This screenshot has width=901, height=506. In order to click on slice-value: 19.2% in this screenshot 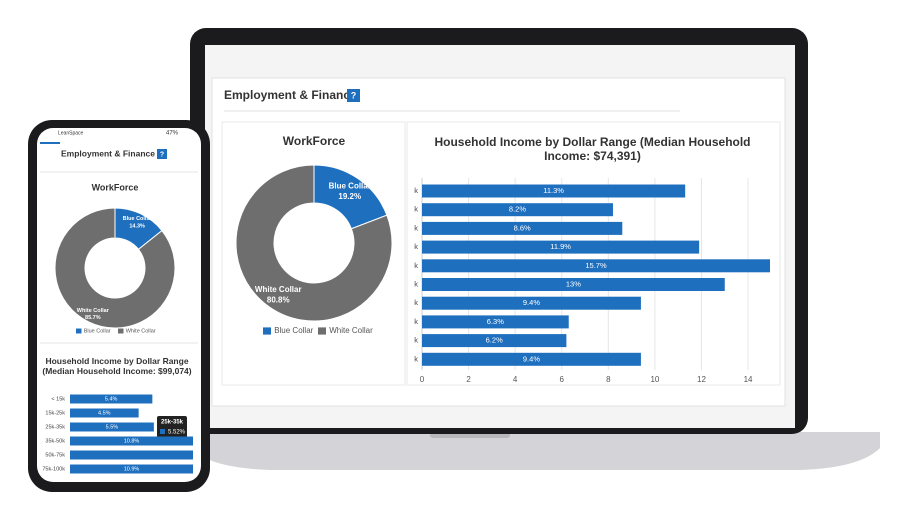, I will do `click(349, 196)`.